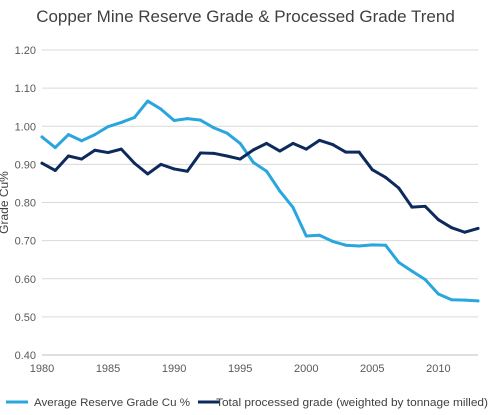  I want to click on y-tick-label: 0.50, so click(25, 318).